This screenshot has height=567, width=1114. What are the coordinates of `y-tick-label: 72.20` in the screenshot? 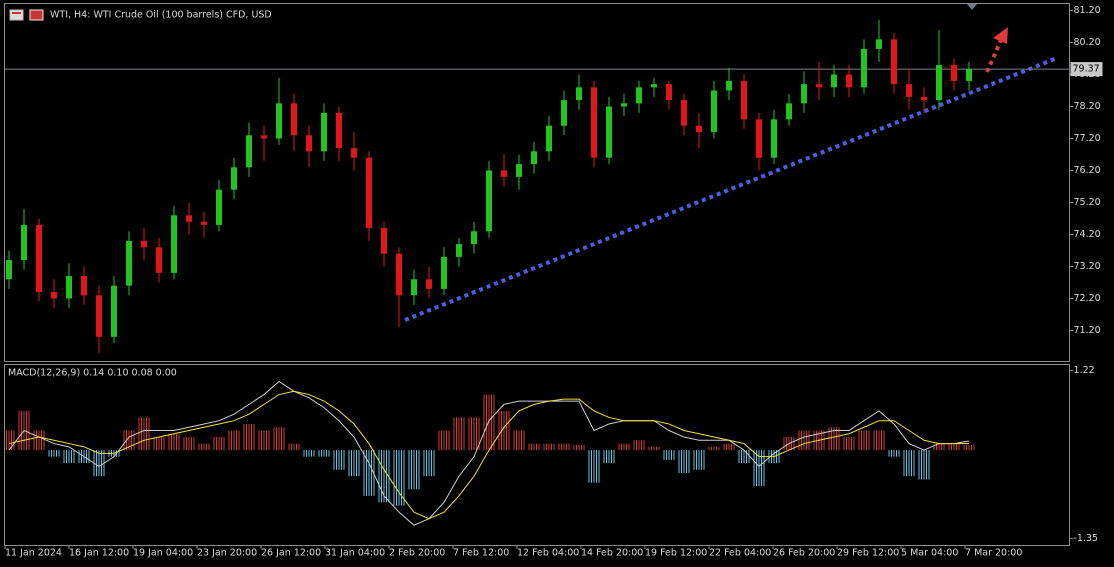 It's located at (1087, 298).